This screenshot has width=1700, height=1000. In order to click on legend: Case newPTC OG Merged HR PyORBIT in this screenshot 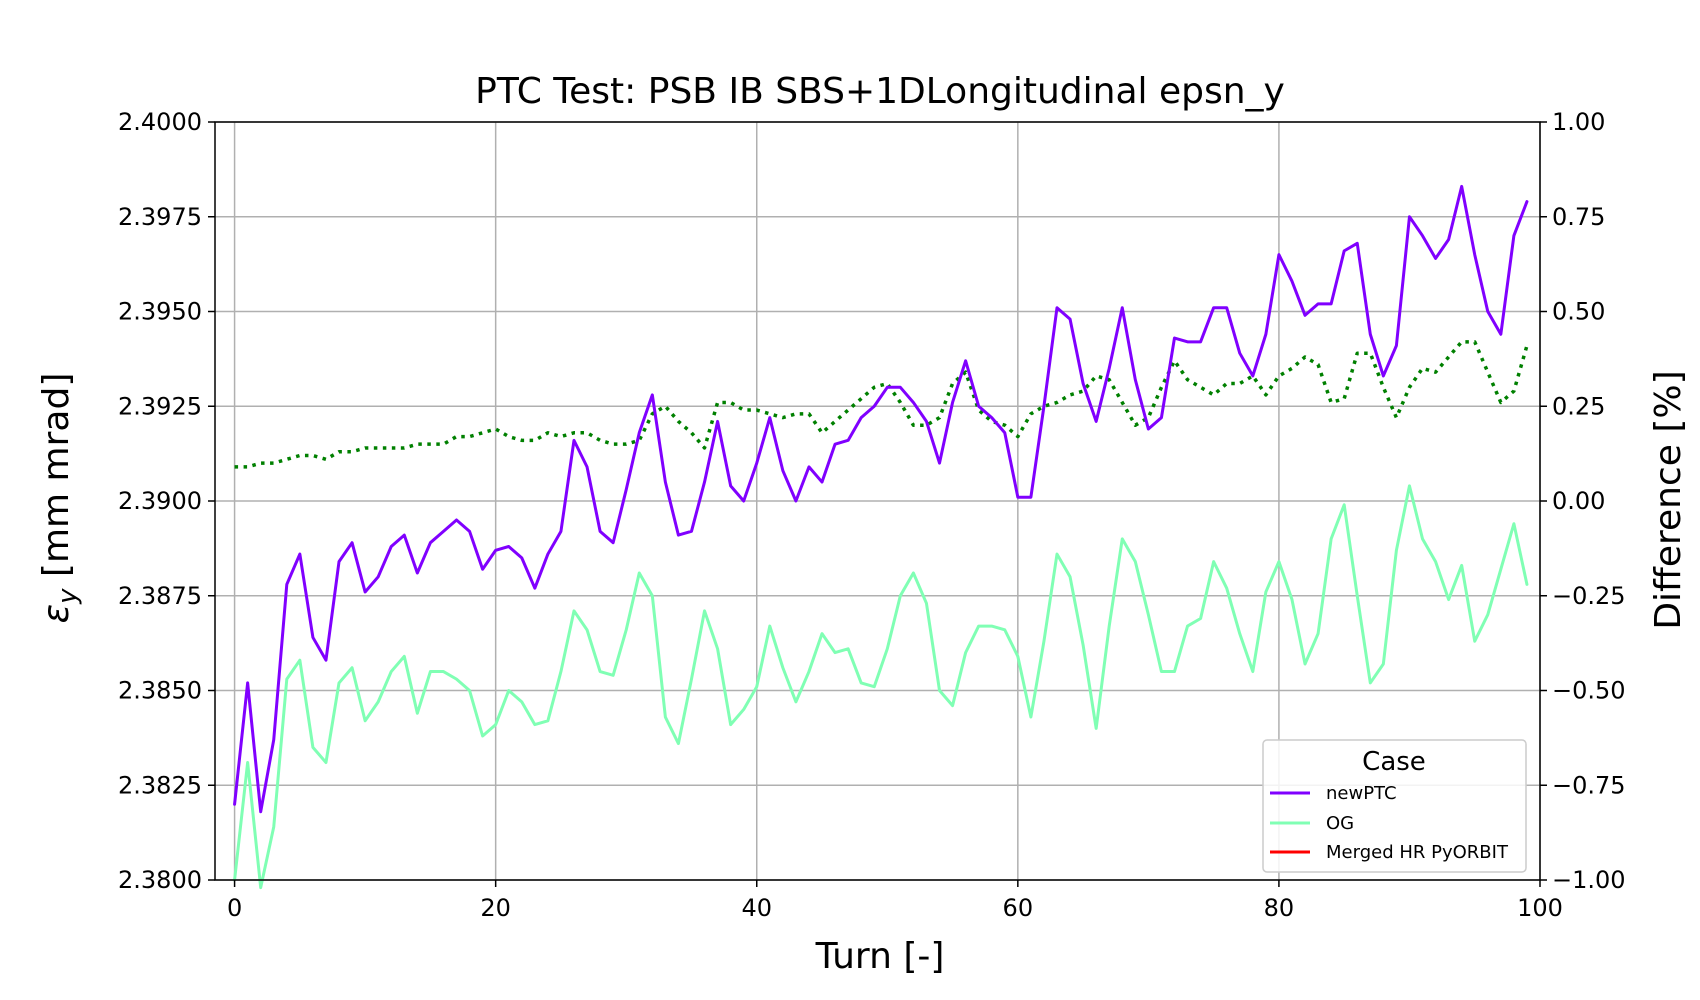, I will do `click(1394, 806)`.